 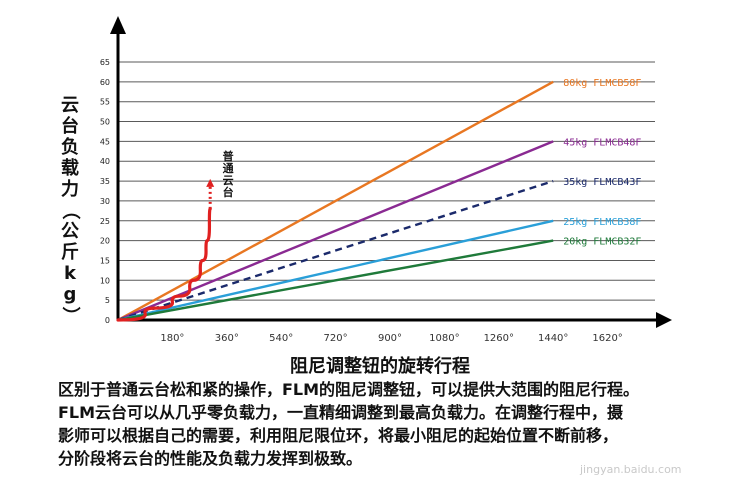 I want to click on annotation-char: 台, so click(x=228, y=192).